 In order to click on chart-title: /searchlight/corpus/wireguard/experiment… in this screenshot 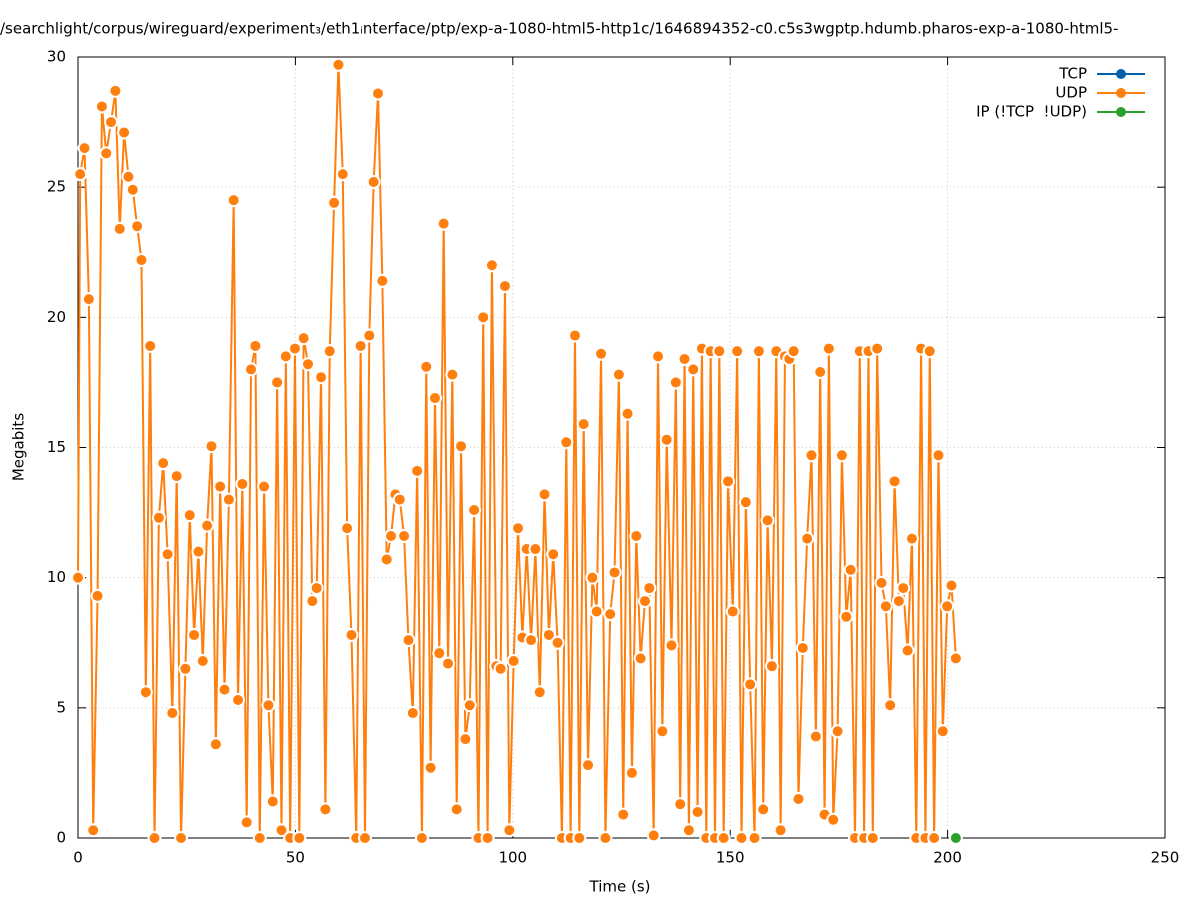, I will do `click(559, 29)`.